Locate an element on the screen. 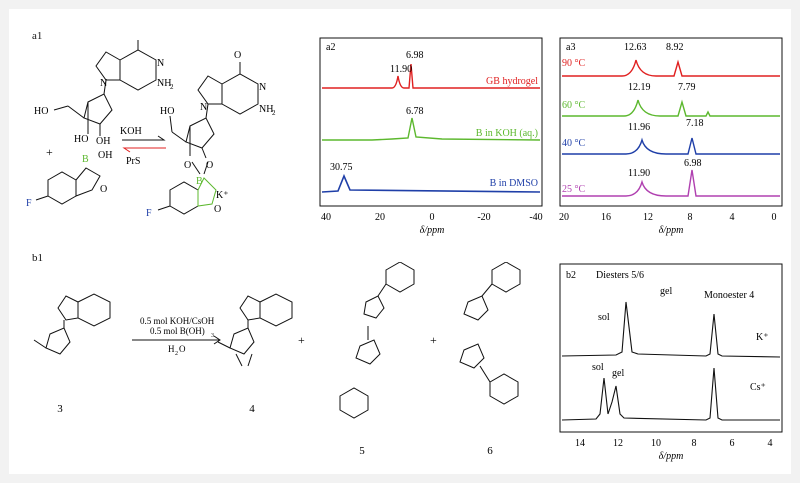 This screenshot has width=800, height=483. a2-label-b-dmso: B in DMSO is located at coordinates (514, 183).